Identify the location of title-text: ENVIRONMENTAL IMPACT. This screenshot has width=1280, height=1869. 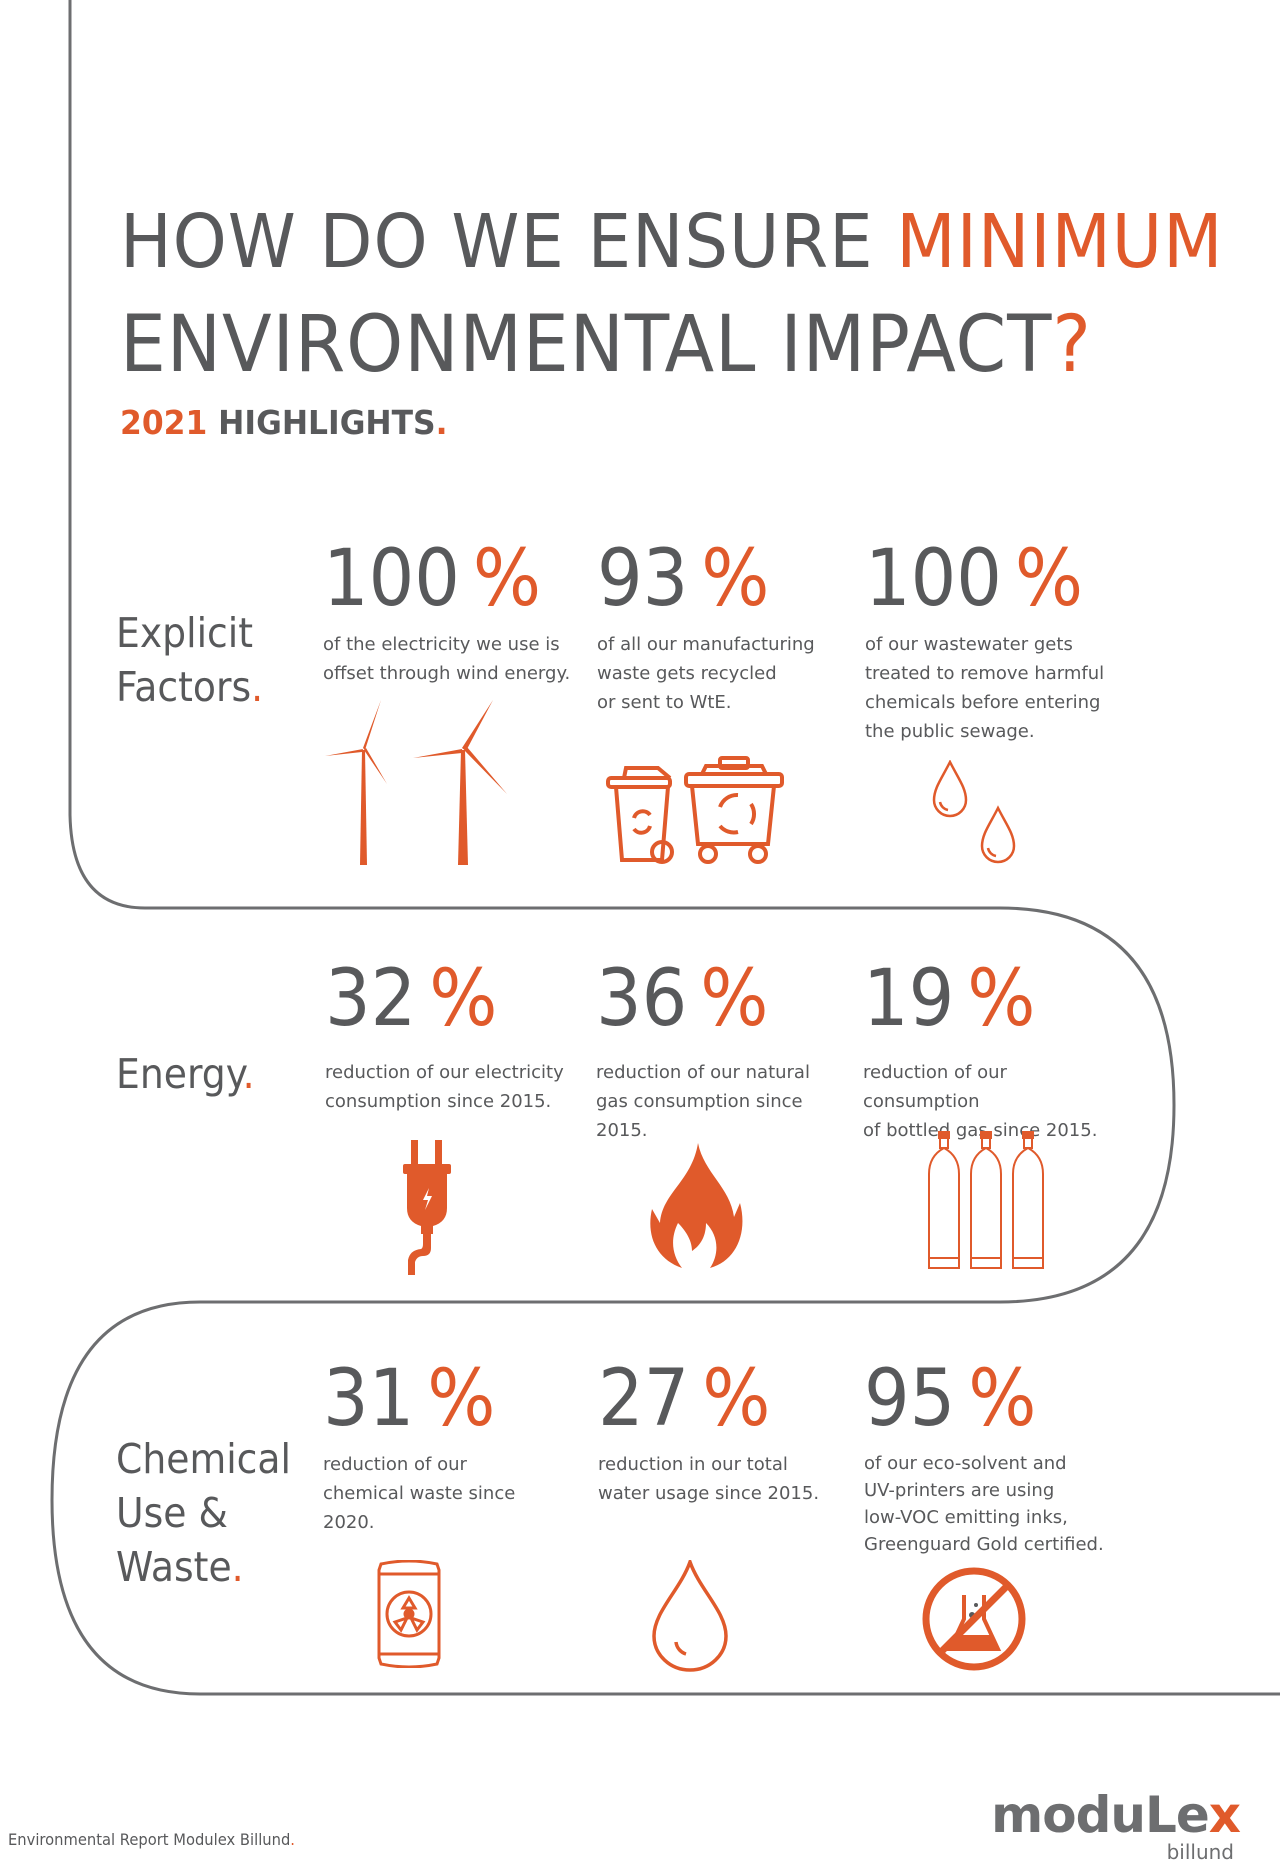
(586, 345).